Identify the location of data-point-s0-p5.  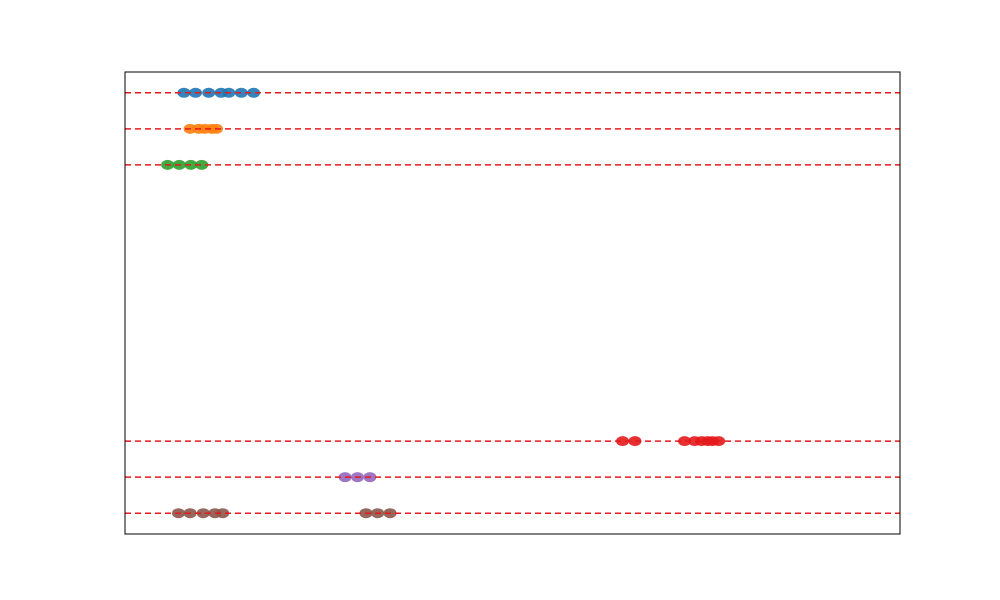
(241, 92).